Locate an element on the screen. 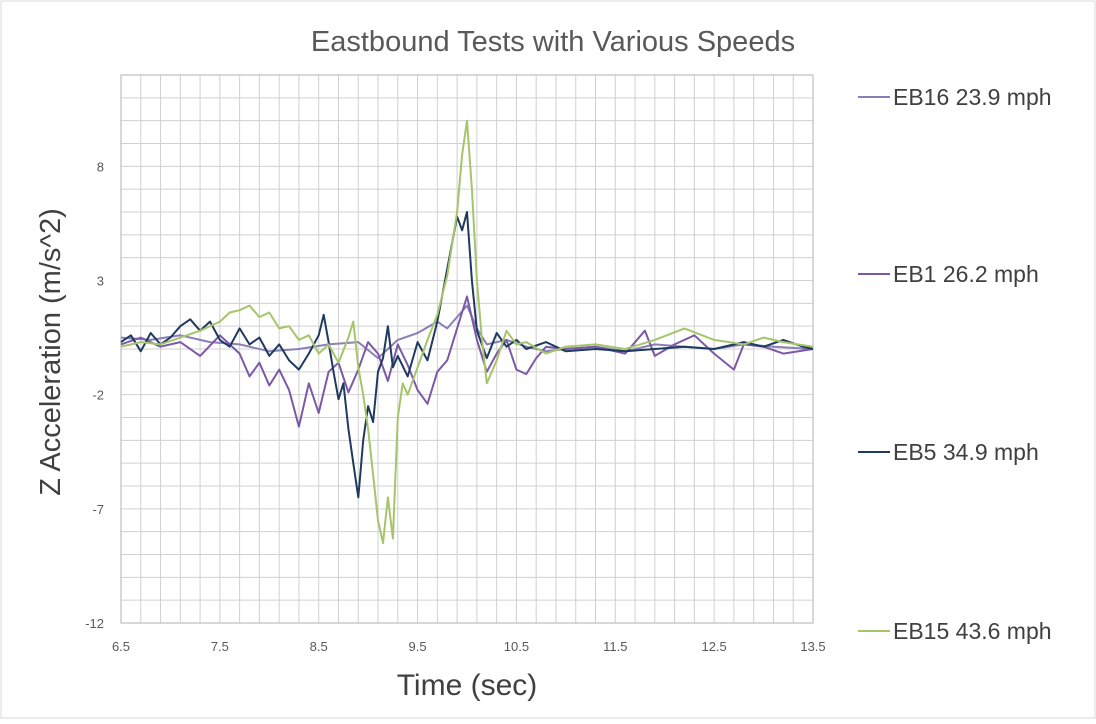  y-tick-label: 3 is located at coordinates (100, 281).